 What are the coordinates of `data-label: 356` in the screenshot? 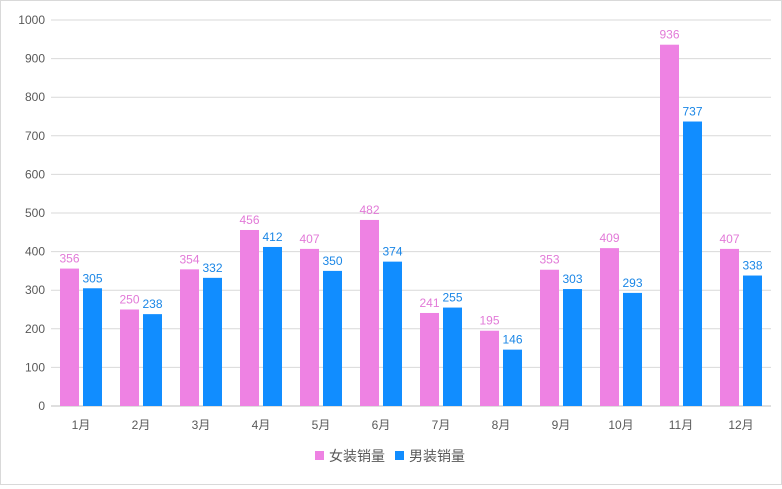 It's located at (69, 259).